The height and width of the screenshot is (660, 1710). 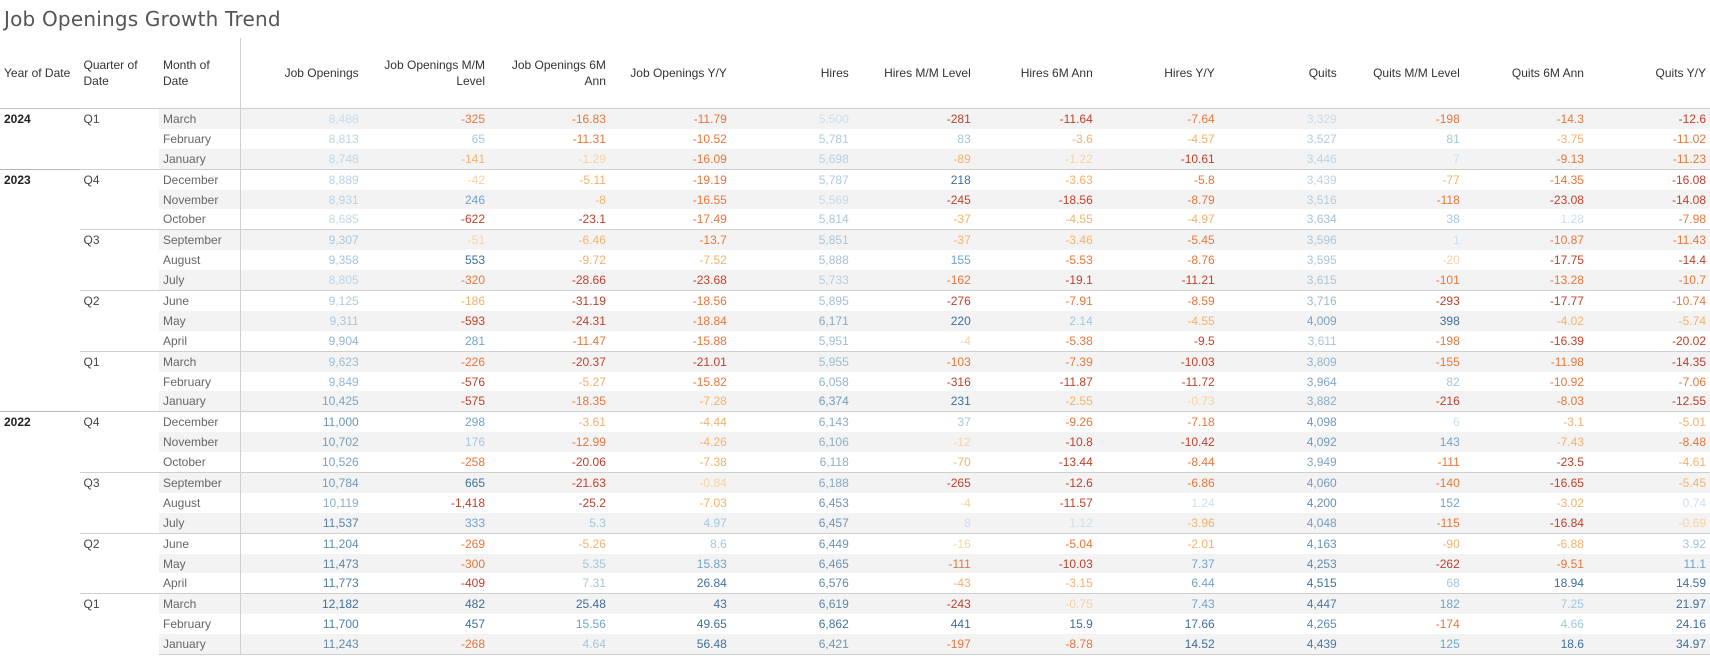 What do you see at coordinates (913, 422) in the screenshot?
I see `data-cell: 37` at bounding box center [913, 422].